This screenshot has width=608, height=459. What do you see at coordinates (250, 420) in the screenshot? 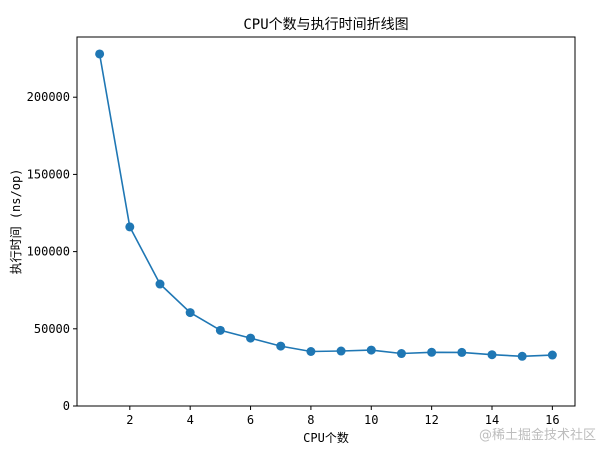
I see `x-tick-label: 6` at bounding box center [250, 420].